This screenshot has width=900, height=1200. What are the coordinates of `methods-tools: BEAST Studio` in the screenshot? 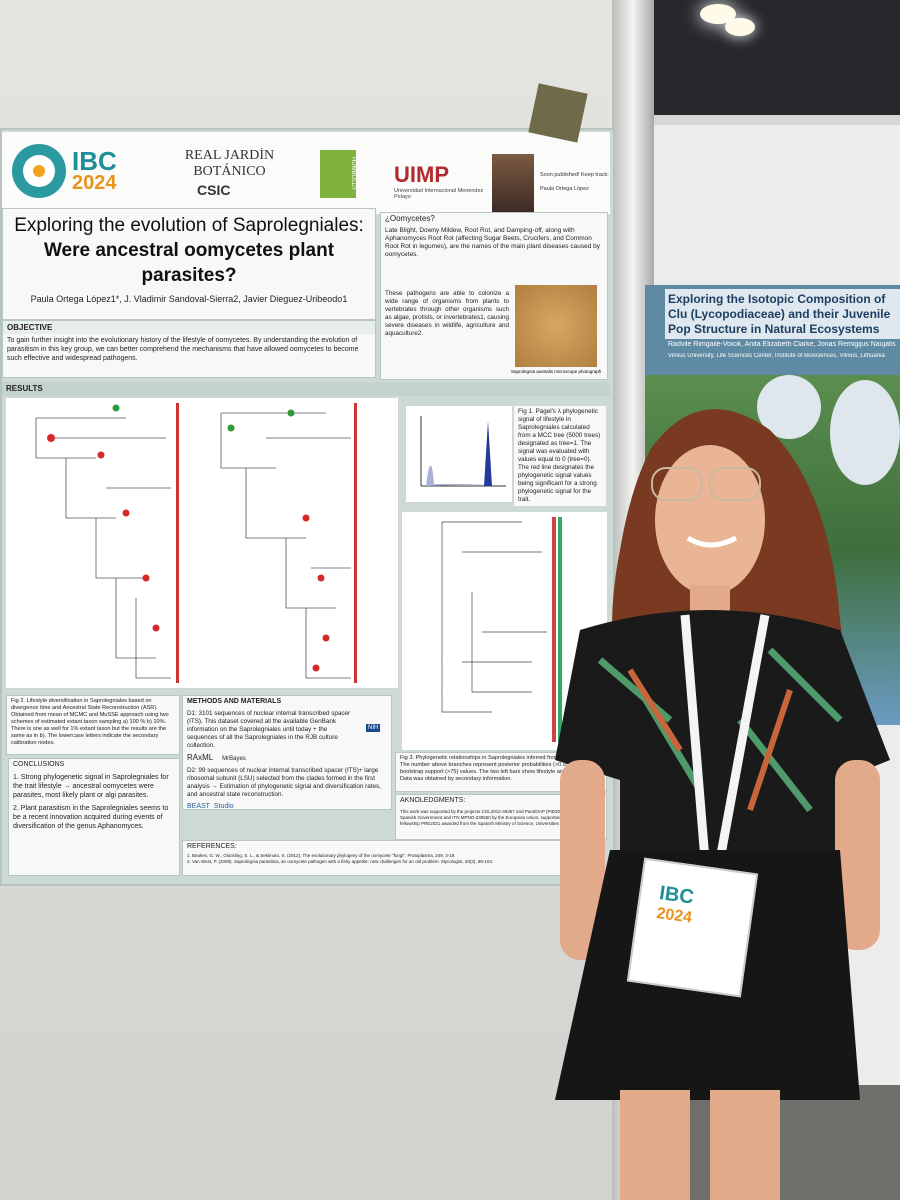 It's located at (287, 805).